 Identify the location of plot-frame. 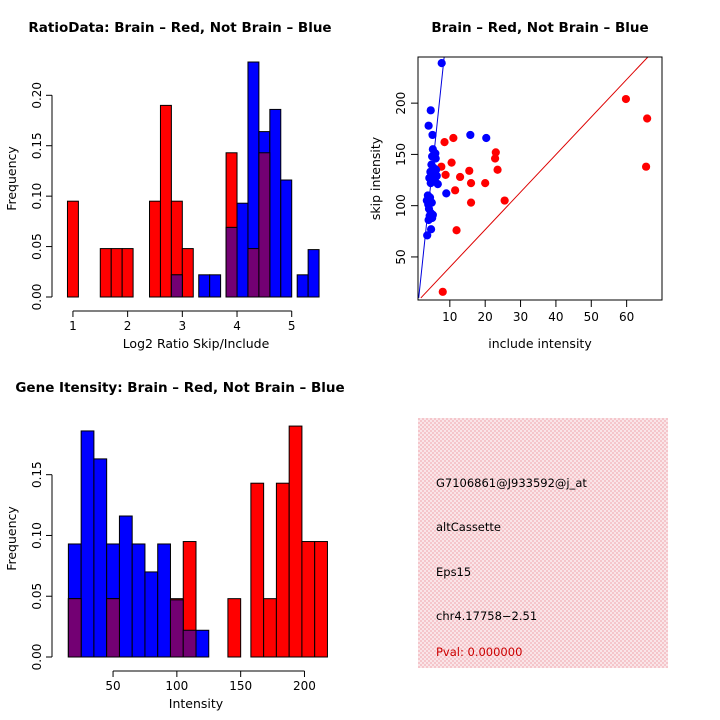
(540, 178).